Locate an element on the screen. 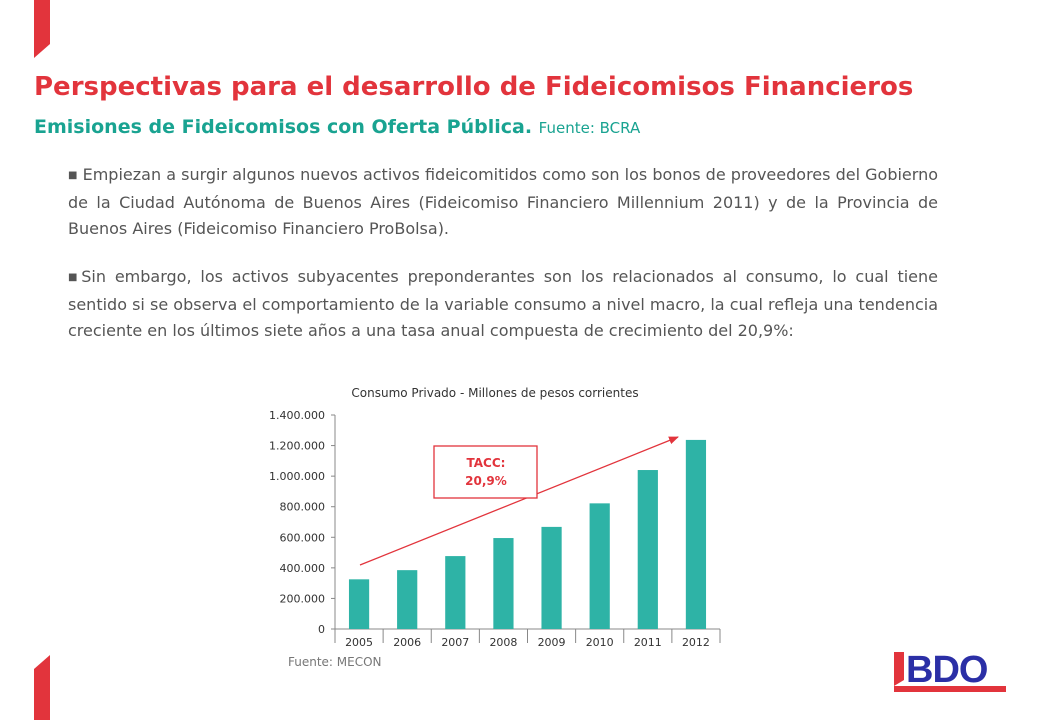 Image resolution: width=1040 pixels, height=720 pixels. subtitle-source: Fuente: BCRA is located at coordinates (589, 128).